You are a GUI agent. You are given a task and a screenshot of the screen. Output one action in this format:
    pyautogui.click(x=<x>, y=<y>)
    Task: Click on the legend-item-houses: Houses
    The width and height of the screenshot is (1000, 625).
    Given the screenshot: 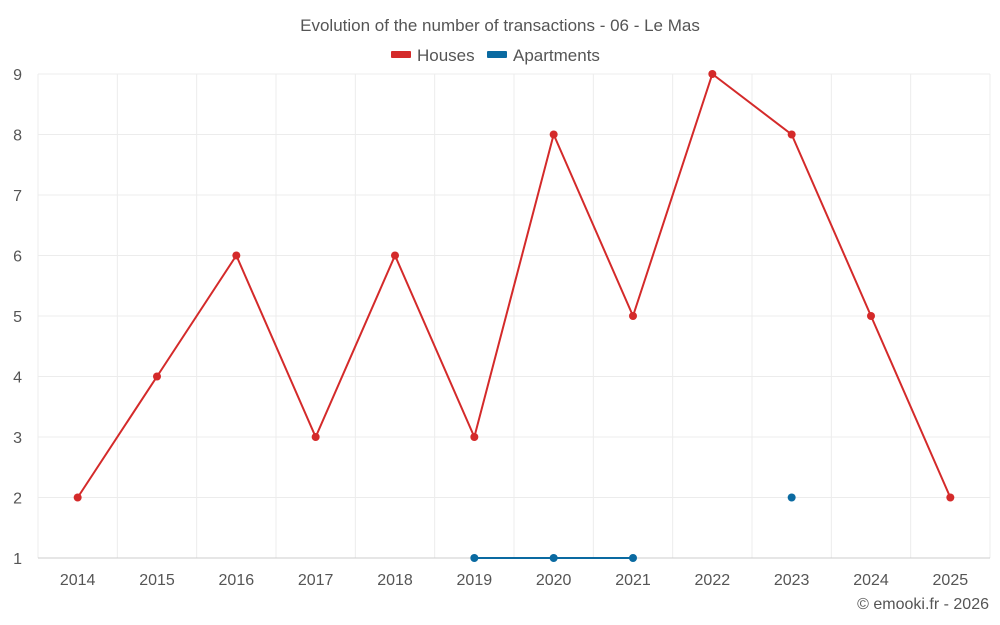 What is the action you would take?
    pyautogui.click(x=433, y=55)
    